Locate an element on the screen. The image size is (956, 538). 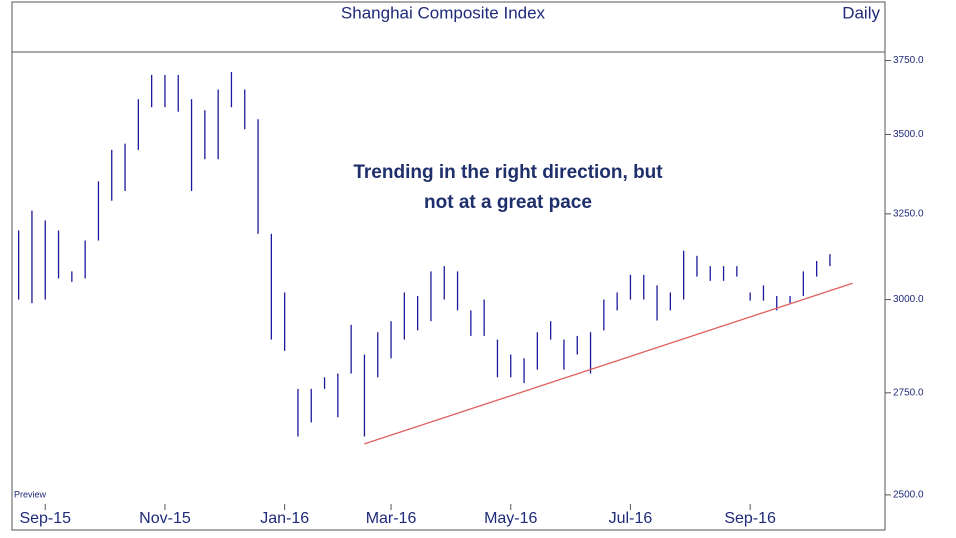
y-tick-label: 3250.0 is located at coordinates (908, 213).